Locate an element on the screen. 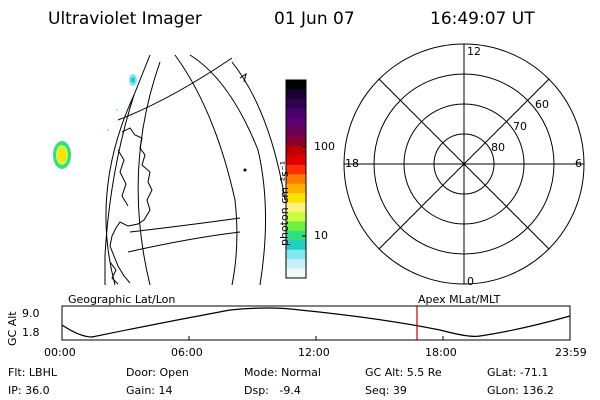 This screenshot has width=600, height=400. info-glat: GLat: -71.1 is located at coordinates (518, 372).